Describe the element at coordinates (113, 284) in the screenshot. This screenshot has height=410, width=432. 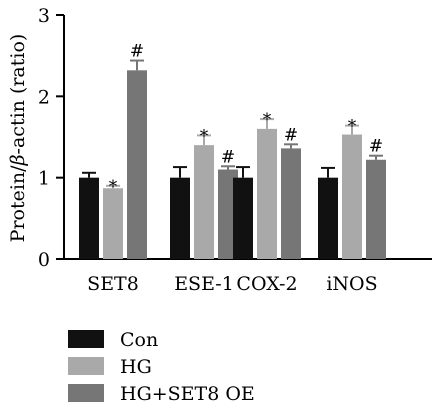
I see `x-tick-label-set8: SET8` at that location.